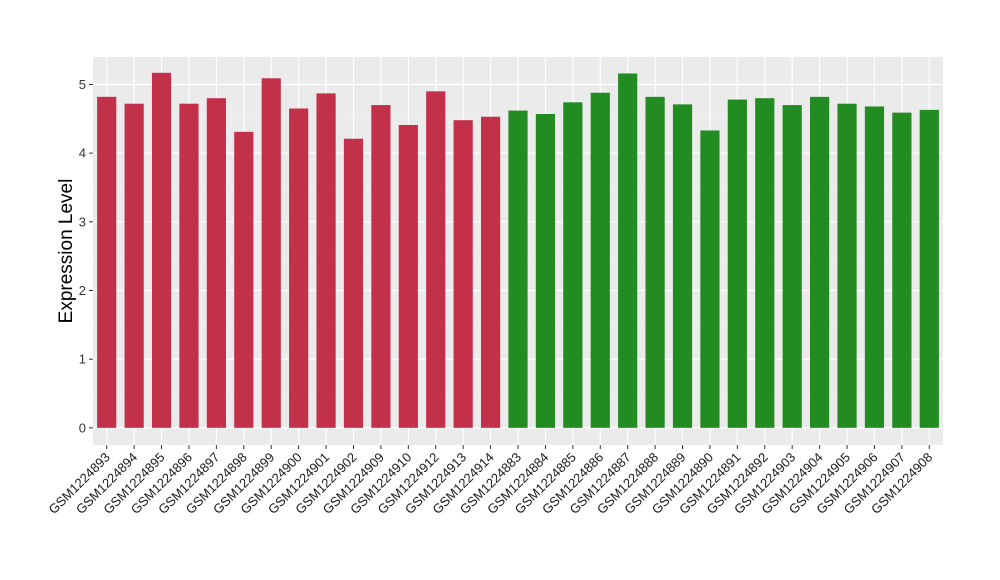 This screenshot has height=580, width=1000. What do you see at coordinates (82, 221) in the screenshot?
I see `y-tick-label: 3` at bounding box center [82, 221].